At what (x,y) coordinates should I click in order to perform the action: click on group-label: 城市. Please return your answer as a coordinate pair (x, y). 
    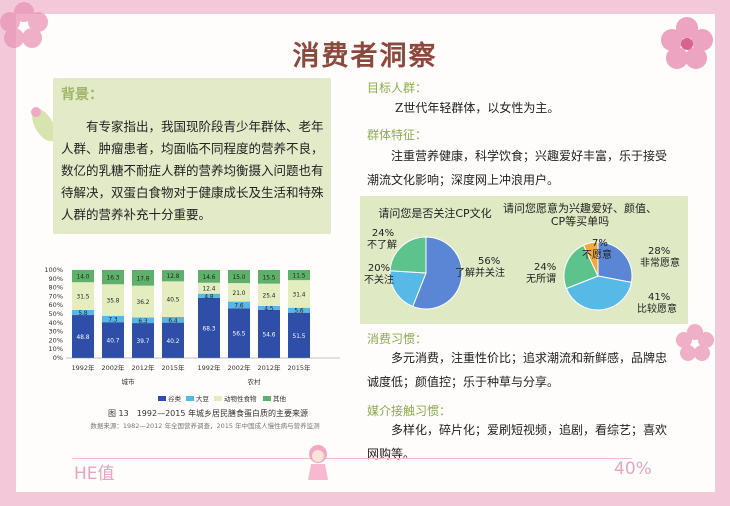
    Looking at the image, I should click on (129, 381).